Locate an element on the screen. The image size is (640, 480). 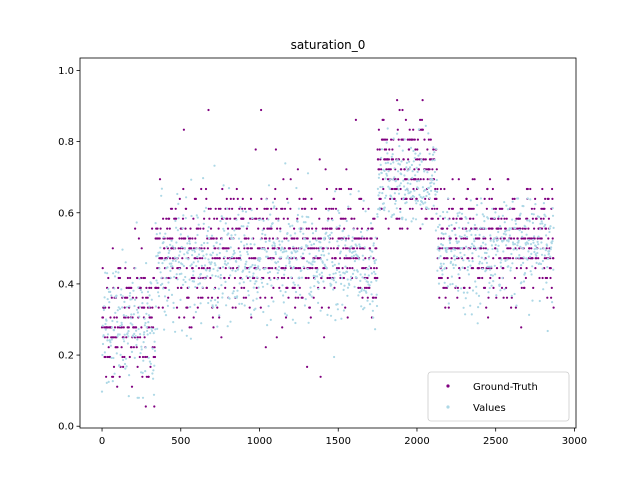
legend-label-ground-truth: Ground-Truth is located at coordinates (505, 387).